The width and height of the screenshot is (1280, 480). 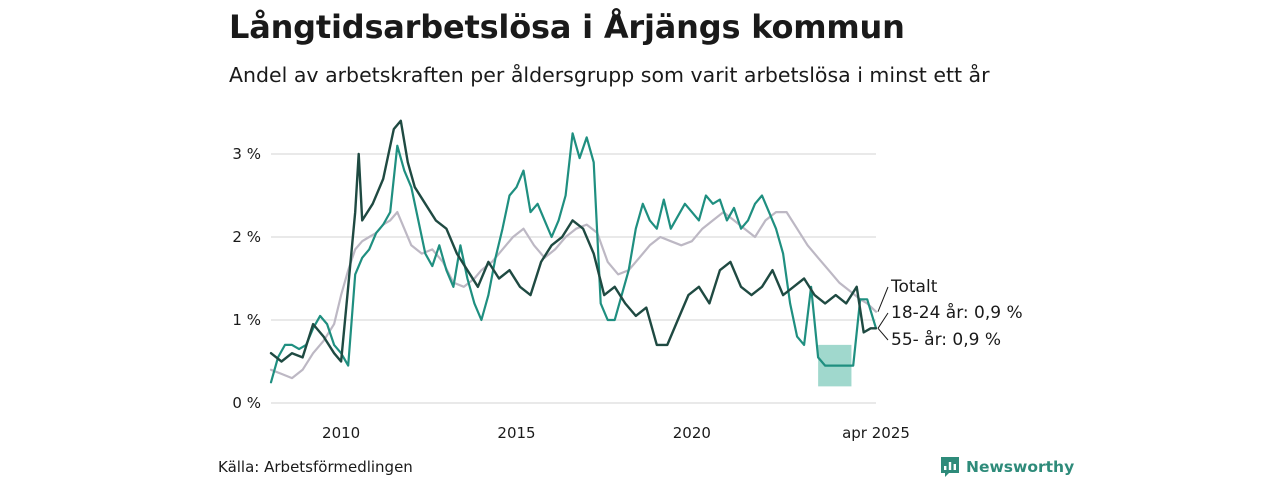 What do you see at coordinates (876, 433) in the screenshot?
I see `x-tick-label: apr 2025` at bounding box center [876, 433].